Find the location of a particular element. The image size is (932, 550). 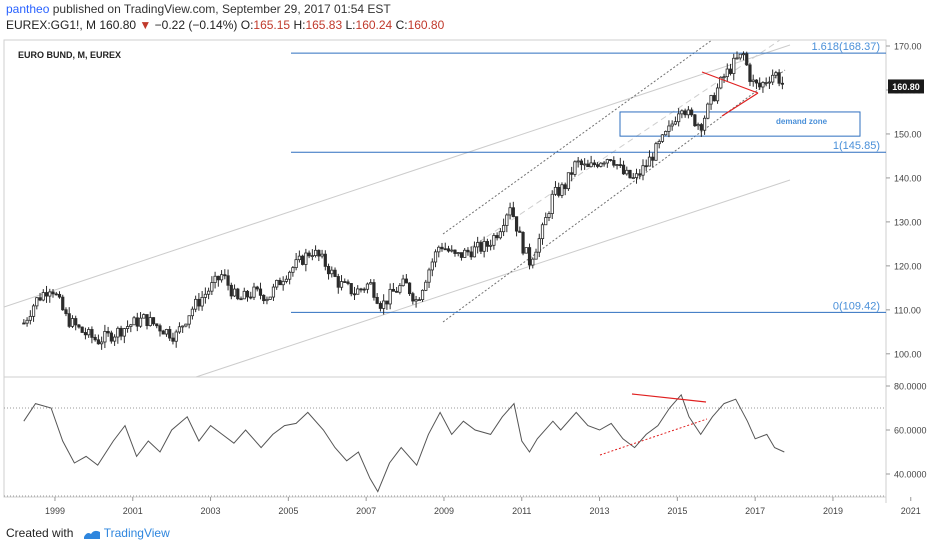

triangle-upper-line is located at coordinates (730, 82).